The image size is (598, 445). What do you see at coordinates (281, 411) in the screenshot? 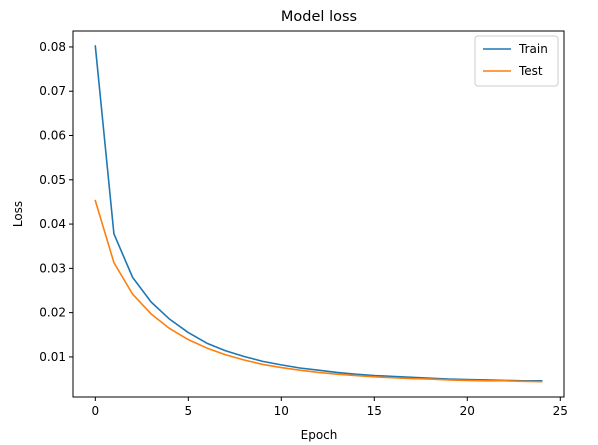
I see `x-tick-label: 10` at bounding box center [281, 411].